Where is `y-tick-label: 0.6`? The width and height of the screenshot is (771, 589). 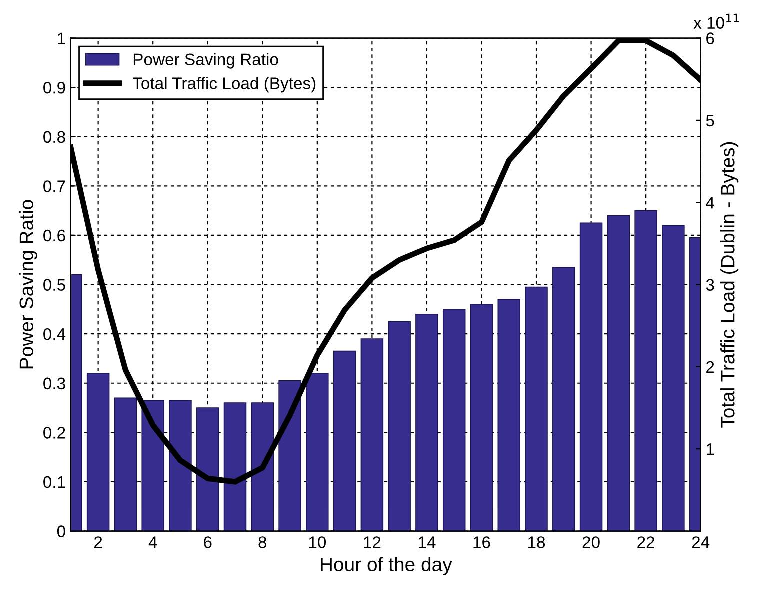 y-tick-label: 0.6 is located at coordinates (55, 236).